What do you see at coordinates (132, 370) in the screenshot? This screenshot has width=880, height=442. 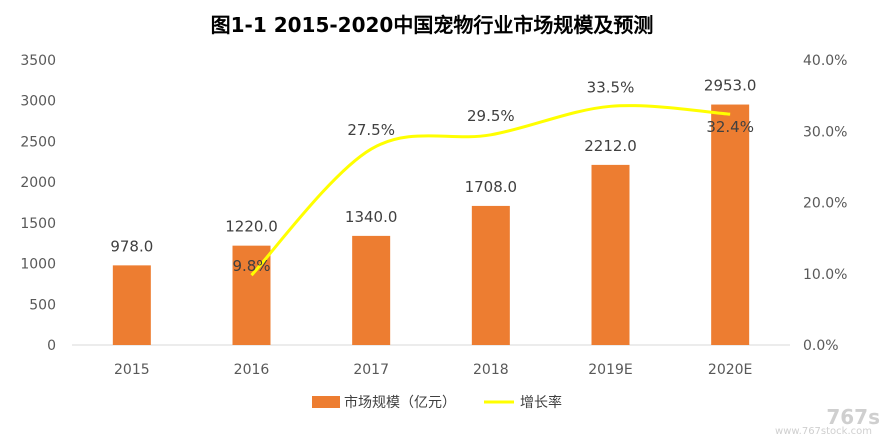 I see `x-tick-label: 2015` at bounding box center [132, 370].